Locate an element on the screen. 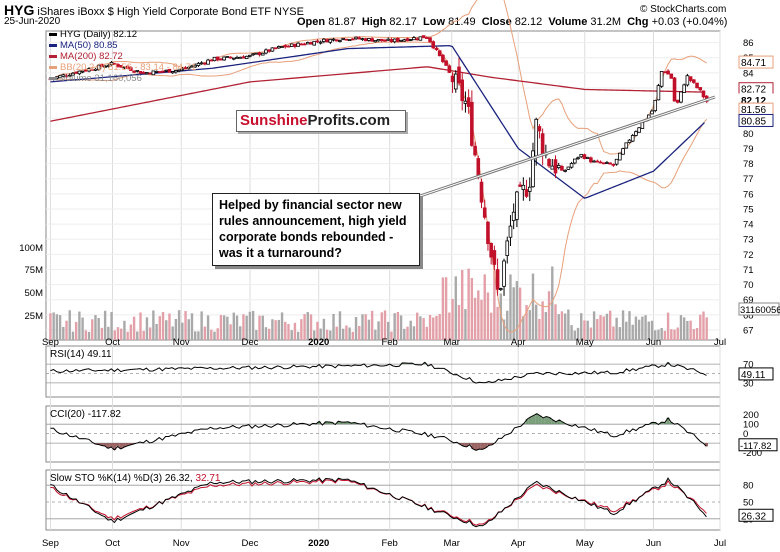  month-label-top: Jul is located at coordinates (720, 342).